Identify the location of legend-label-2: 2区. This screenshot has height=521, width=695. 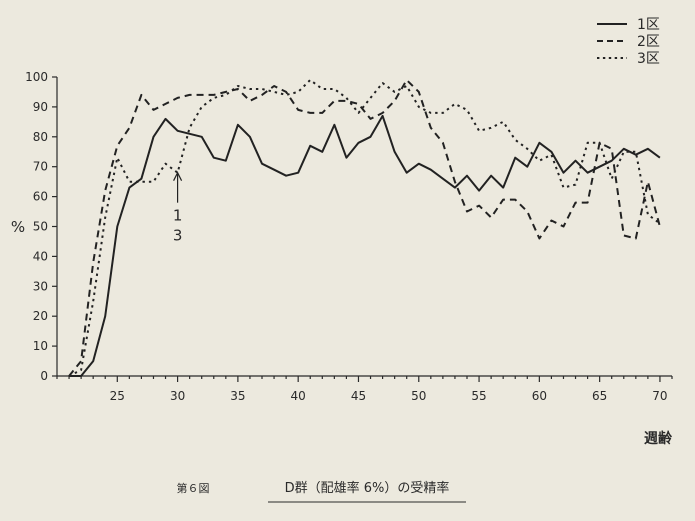
(648, 42).